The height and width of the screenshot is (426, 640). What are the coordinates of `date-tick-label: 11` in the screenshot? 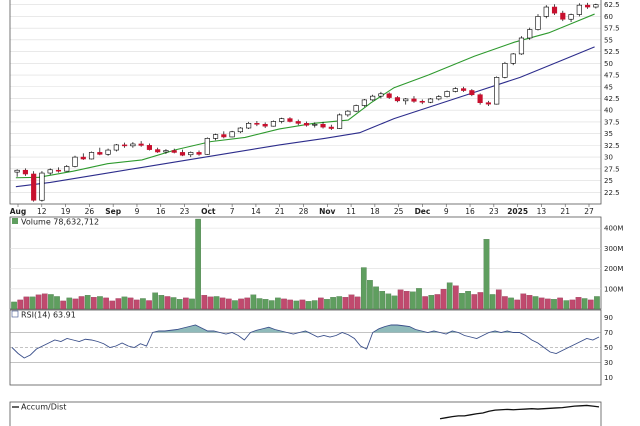 It's located at (351, 211).